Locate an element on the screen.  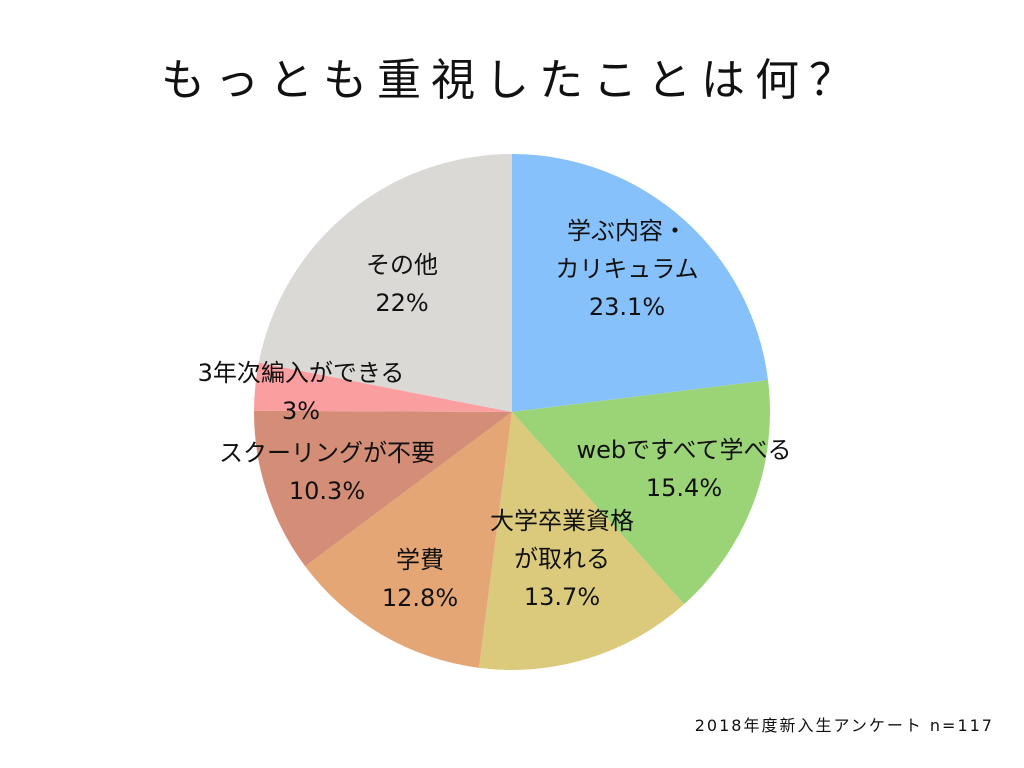
slice-value-4: 10.3% is located at coordinates (327, 491).